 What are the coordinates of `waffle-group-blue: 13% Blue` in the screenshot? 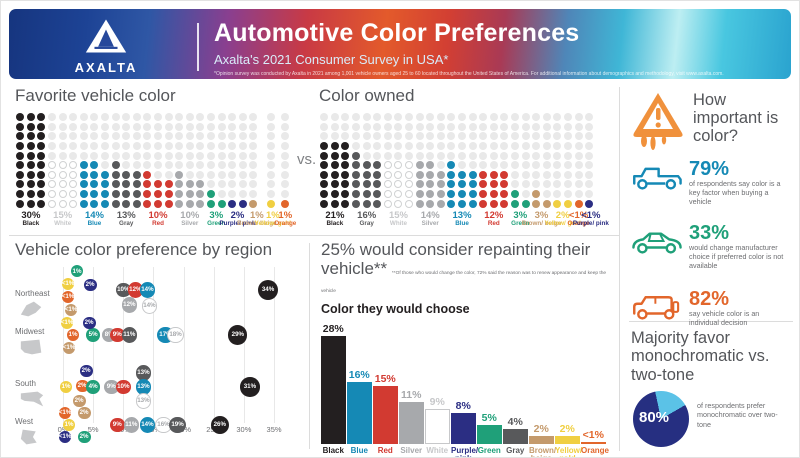 It's located at (462, 170).